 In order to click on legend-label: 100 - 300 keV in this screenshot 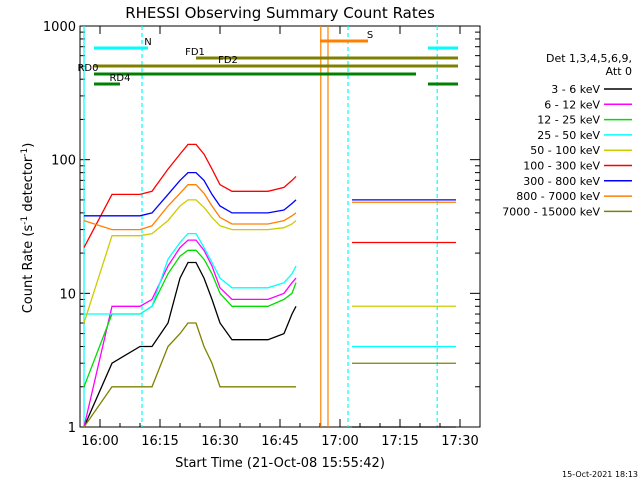, I will do `click(561, 166)`.